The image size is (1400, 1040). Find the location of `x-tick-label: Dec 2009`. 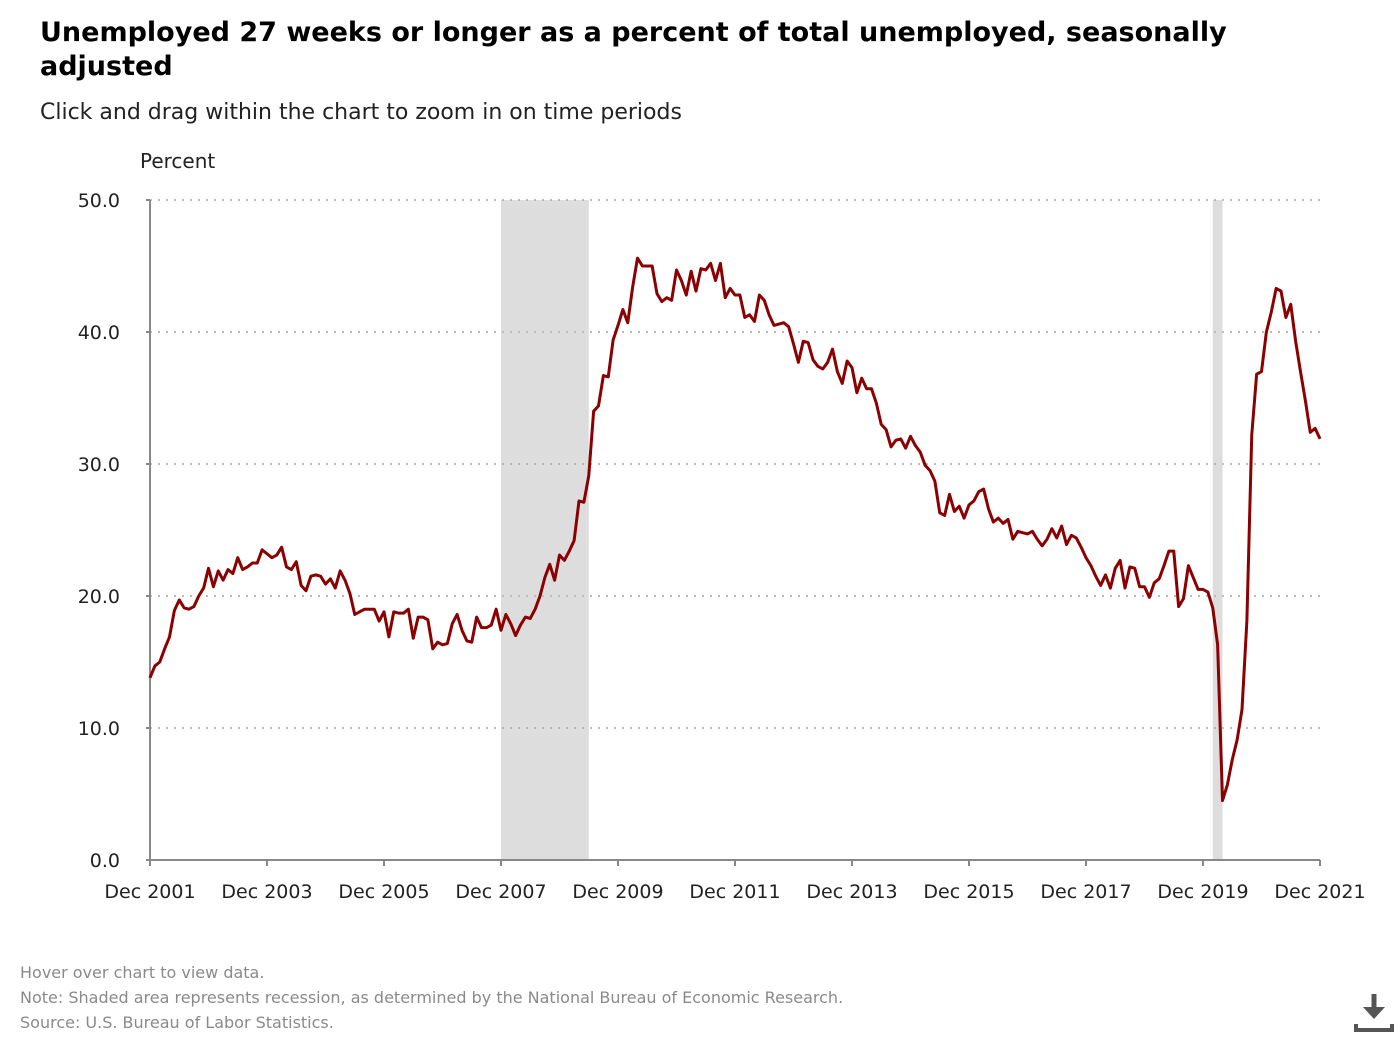

x-tick-label: Dec 2009 is located at coordinates (617, 892).